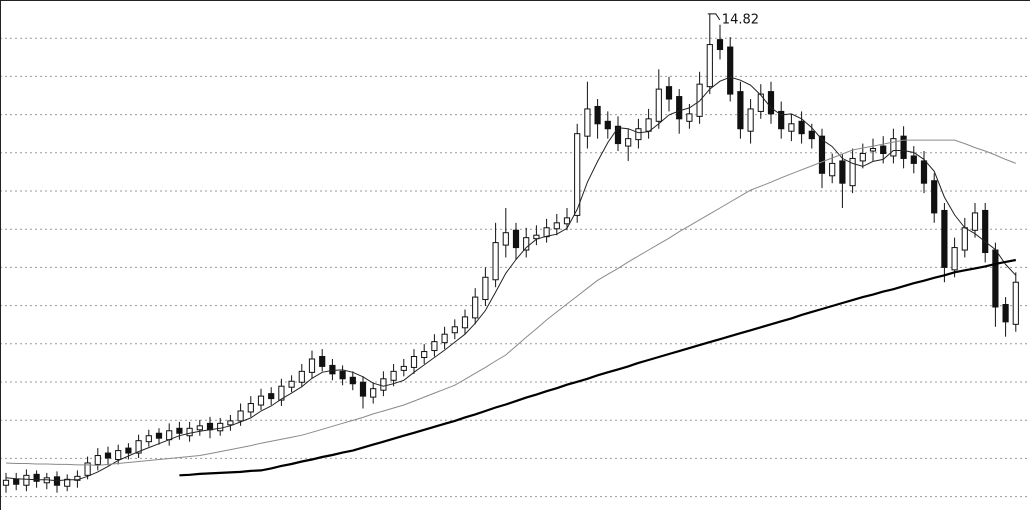 The height and width of the screenshot is (510, 1030). What do you see at coordinates (740, 19) in the screenshot?
I see `peak-annotation: 14.82` at bounding box center [740, 19].